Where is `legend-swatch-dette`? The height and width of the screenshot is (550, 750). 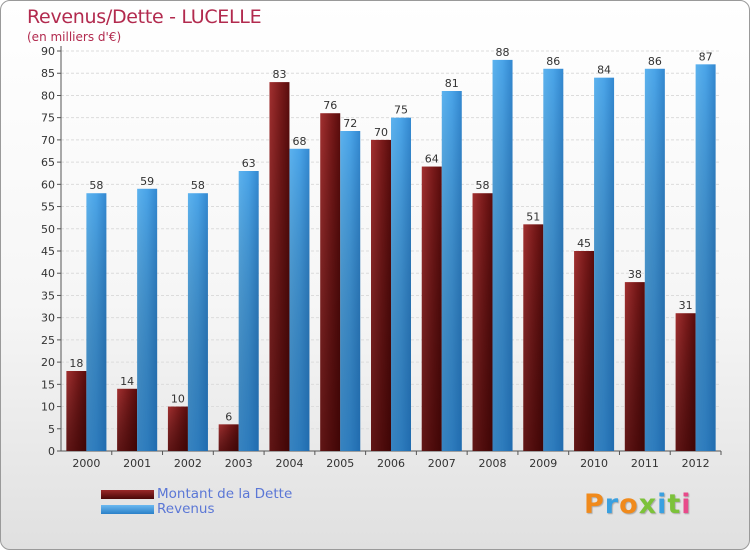
legend-swatch-dette is located at coordinates (127, 494).